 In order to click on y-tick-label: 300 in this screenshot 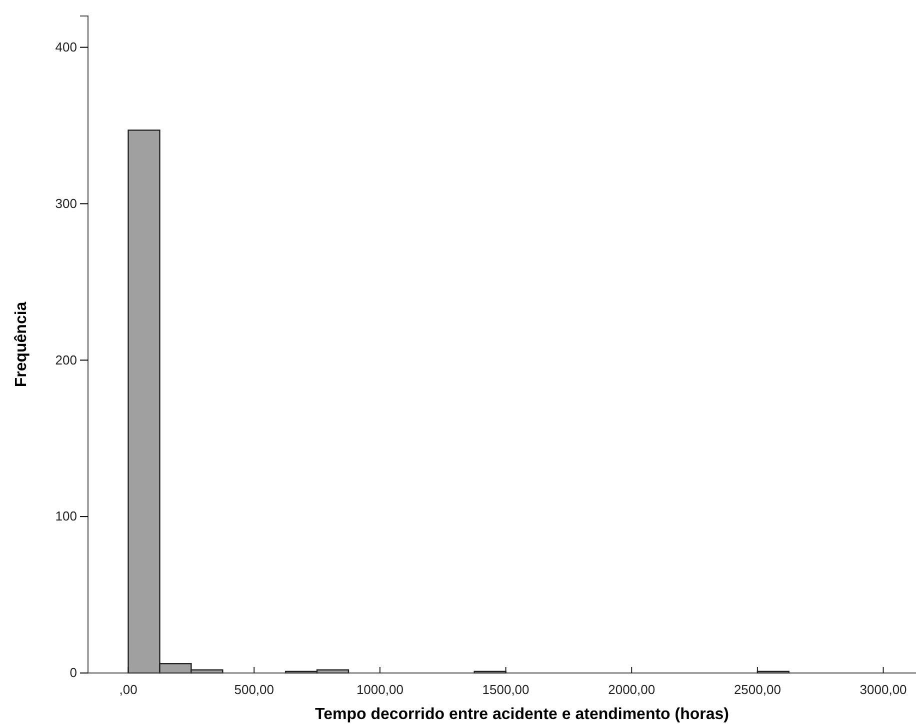, I will do `click(66, 203)`.